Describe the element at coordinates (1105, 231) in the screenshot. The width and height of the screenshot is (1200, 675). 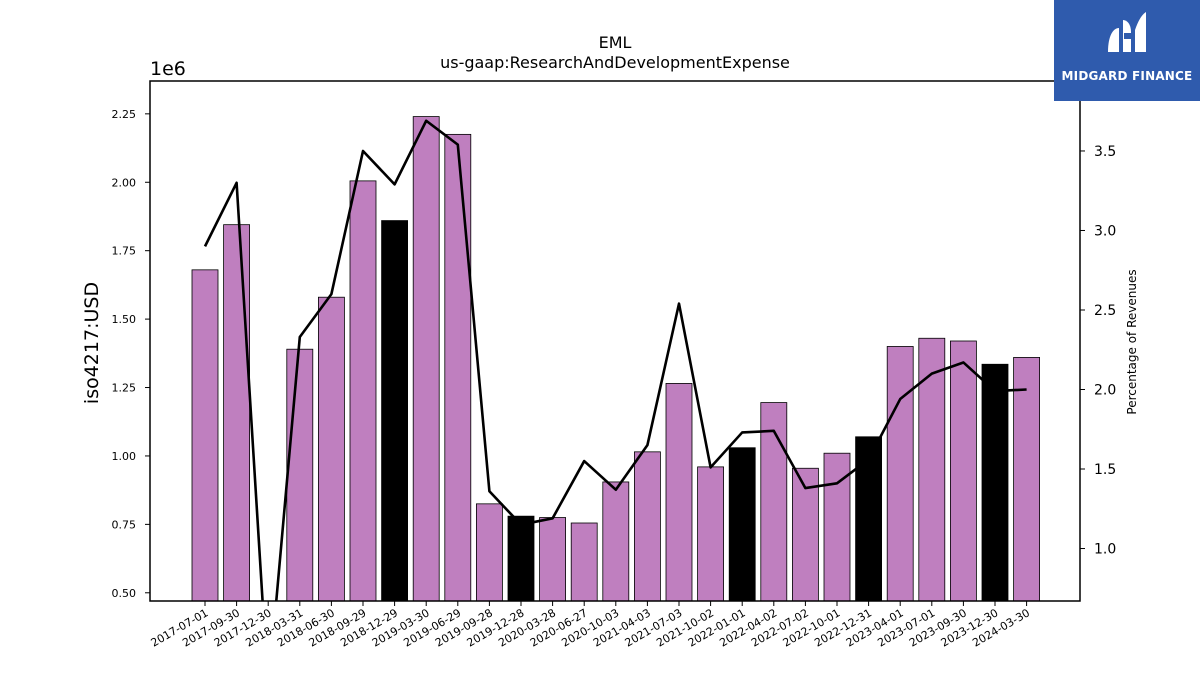
I see `y2-tick-label: 3.0` at that location.